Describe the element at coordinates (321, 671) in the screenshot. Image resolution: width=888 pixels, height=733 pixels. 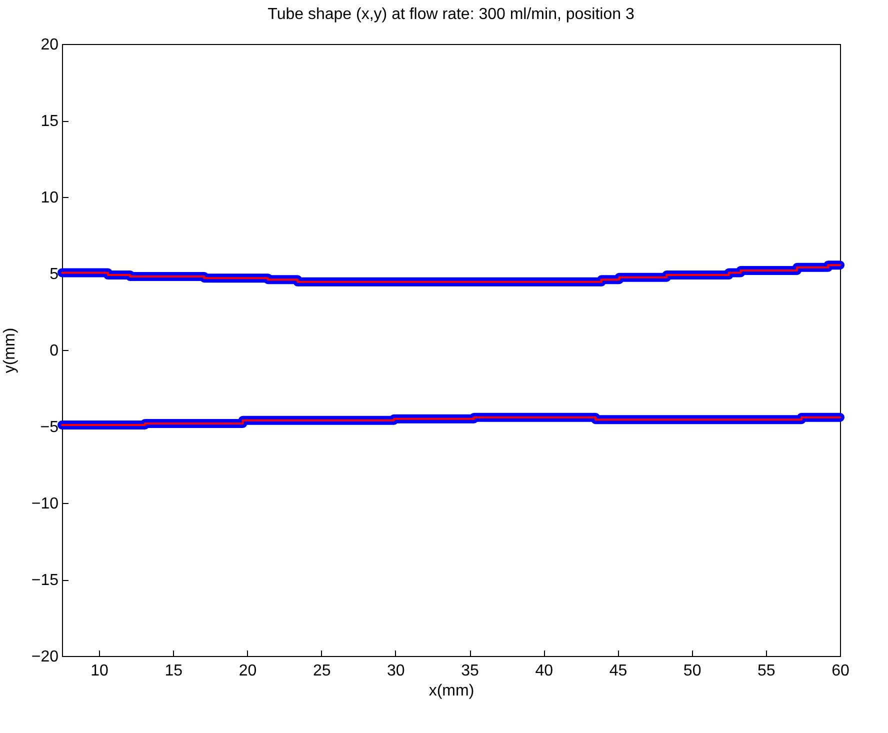
I see `x-tick-label: 25` at that location.